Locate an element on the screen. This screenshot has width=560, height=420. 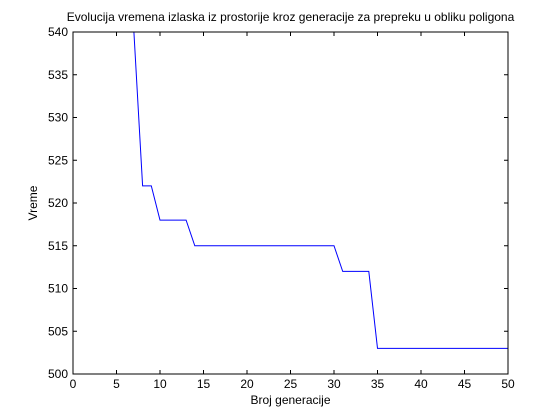
x-tick-label: 0 is located at coordinates (73, 384).